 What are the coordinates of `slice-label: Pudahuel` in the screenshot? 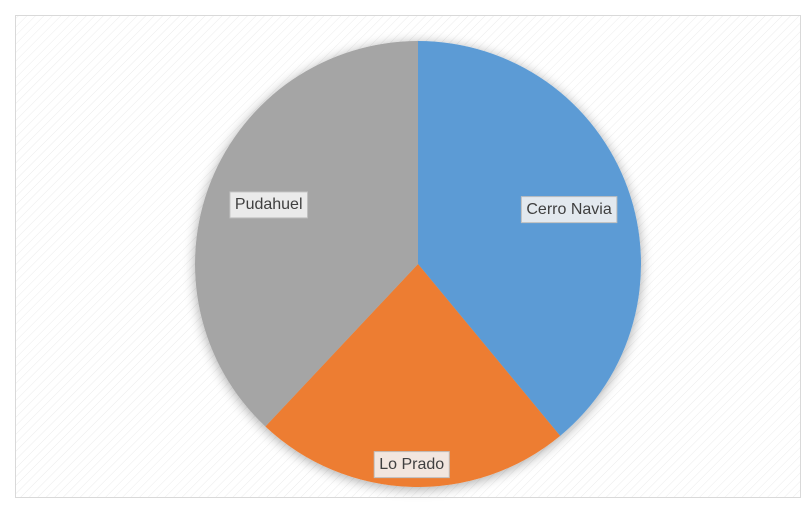 It's located at (269, 204).